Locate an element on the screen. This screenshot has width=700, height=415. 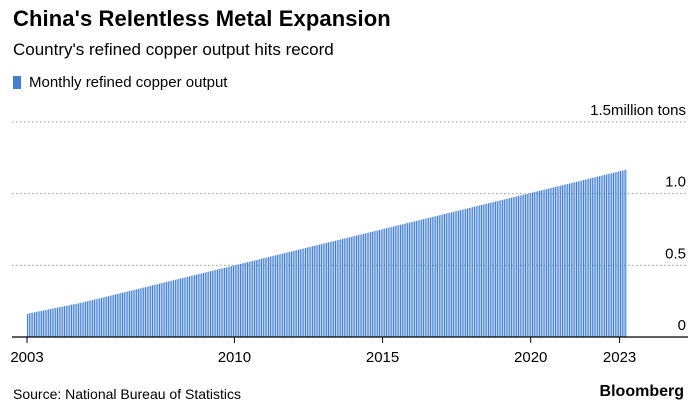
bloomberg-logo: Bloomberg is located at coordinates (641, 391).